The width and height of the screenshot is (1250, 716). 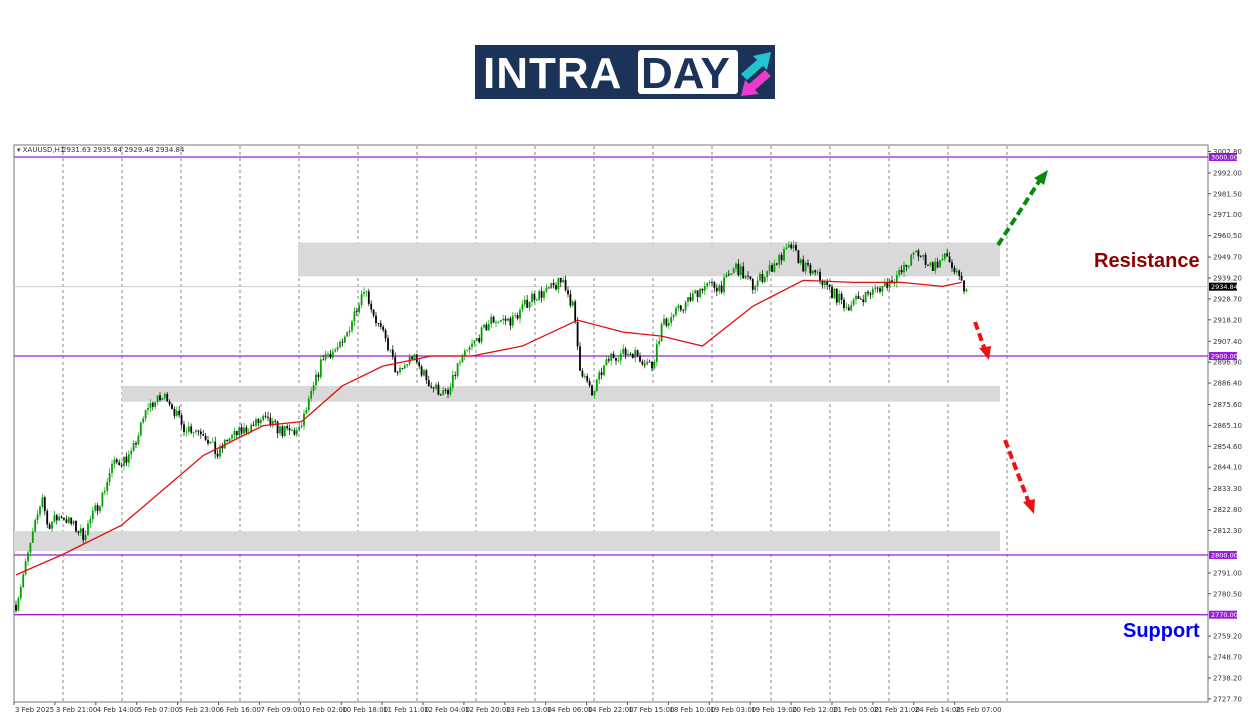 What do you see at coordinates (158, 710) in the screenshot?
I see `x-tick-label: 5 Feb 07:00` at bounding box center [158, 710].